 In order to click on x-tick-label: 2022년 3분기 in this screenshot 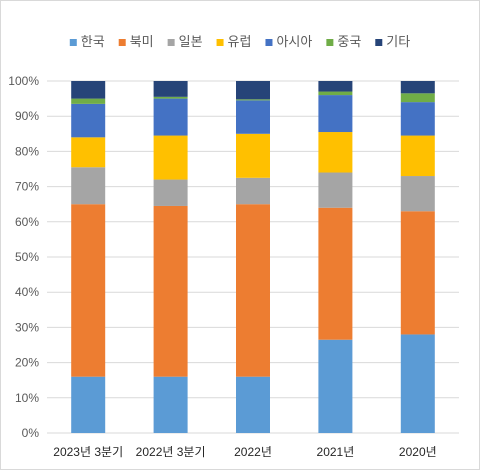, I will do `click(171, 452)`.